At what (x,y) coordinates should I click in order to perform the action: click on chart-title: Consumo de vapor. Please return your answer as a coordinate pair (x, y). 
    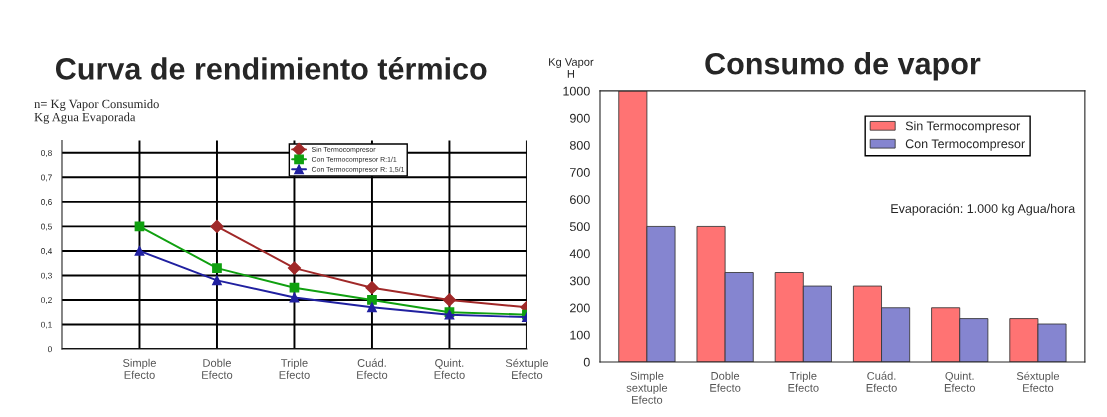
    Looking at the image, I should click on (843, 66).